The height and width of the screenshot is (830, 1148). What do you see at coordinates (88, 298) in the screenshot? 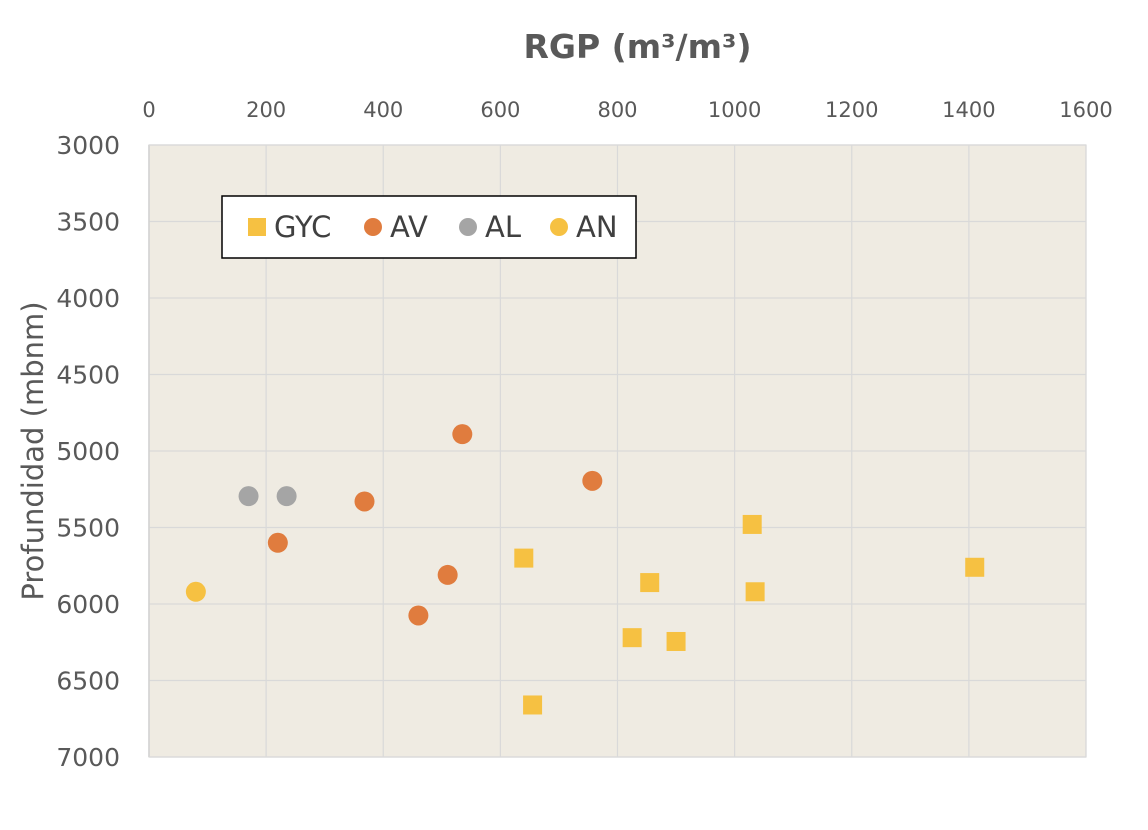
I see `y-tick-label: 4000` at bounding box center [88, 298].